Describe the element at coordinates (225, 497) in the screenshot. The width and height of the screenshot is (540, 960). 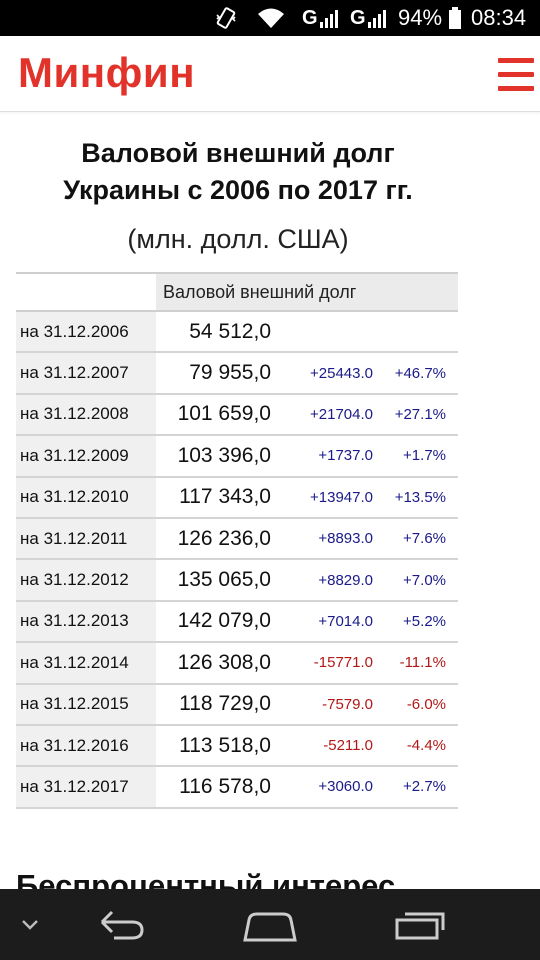
I see `row-debt-value: 117 343,0` at that location.